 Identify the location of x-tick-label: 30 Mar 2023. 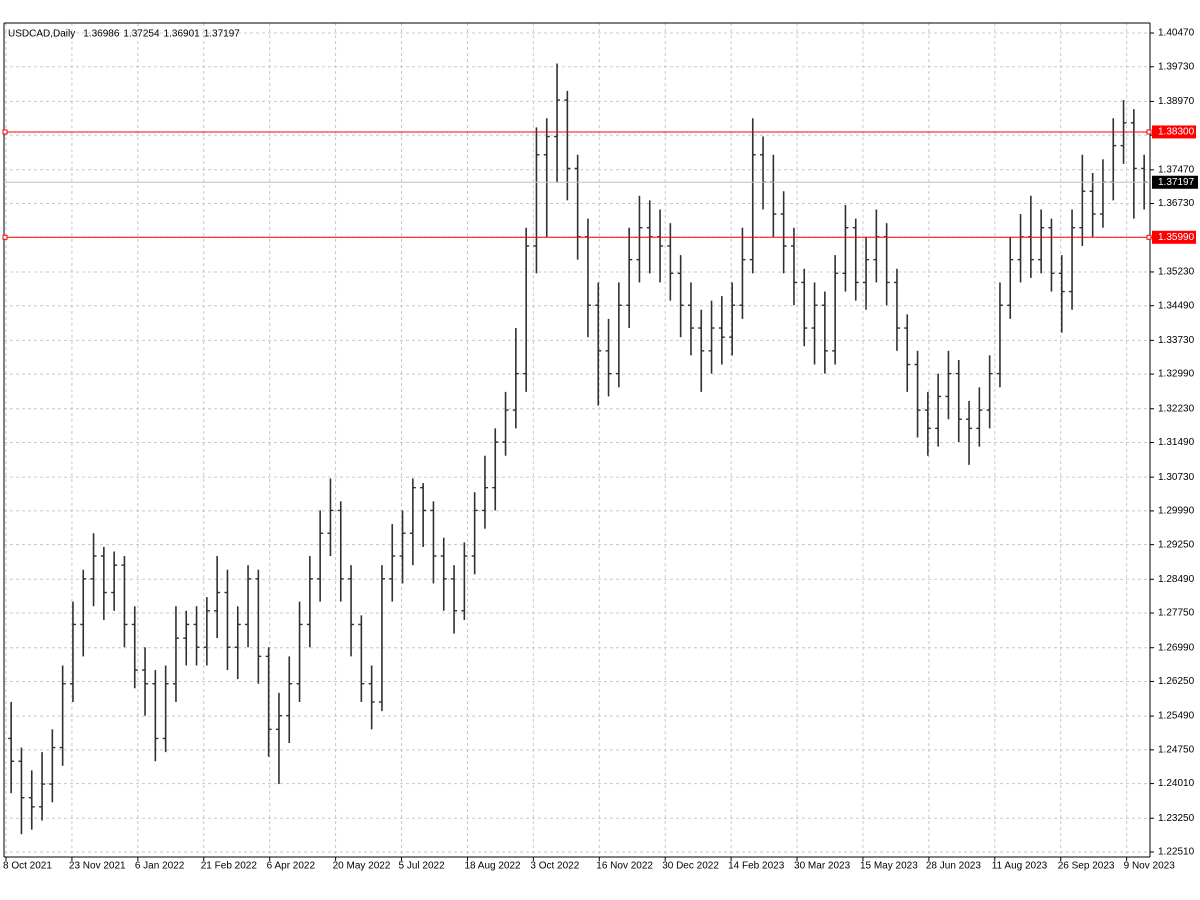
(822, 866).